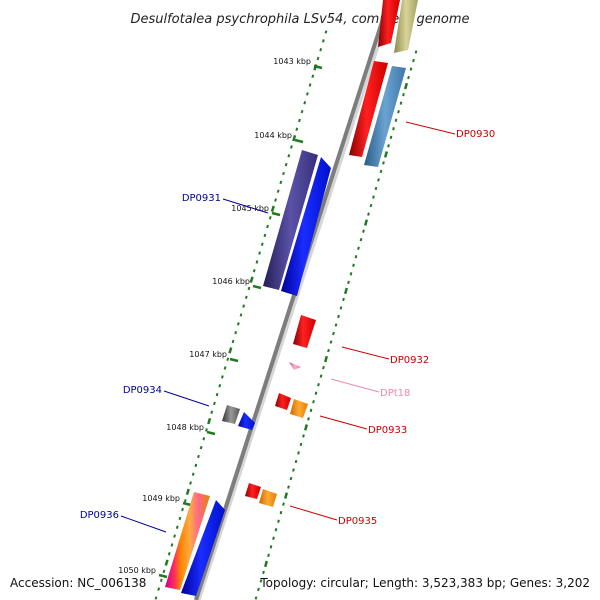 The image size is (600, 600). I want to click on scale-label: 1047 kbp, so click(208, 354).